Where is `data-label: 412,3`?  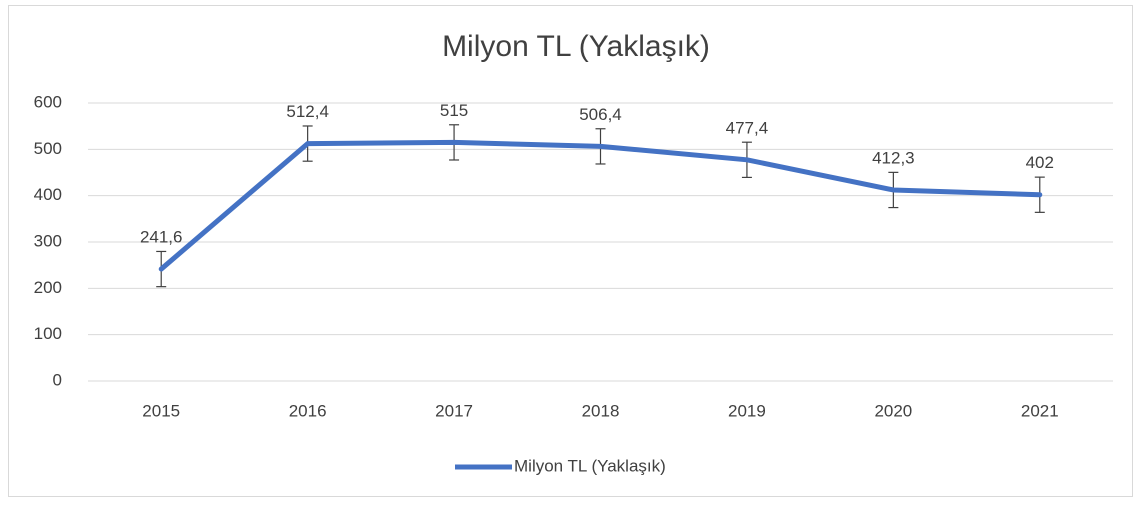
data-label: 412,3 is located at coordinates (893, 157).